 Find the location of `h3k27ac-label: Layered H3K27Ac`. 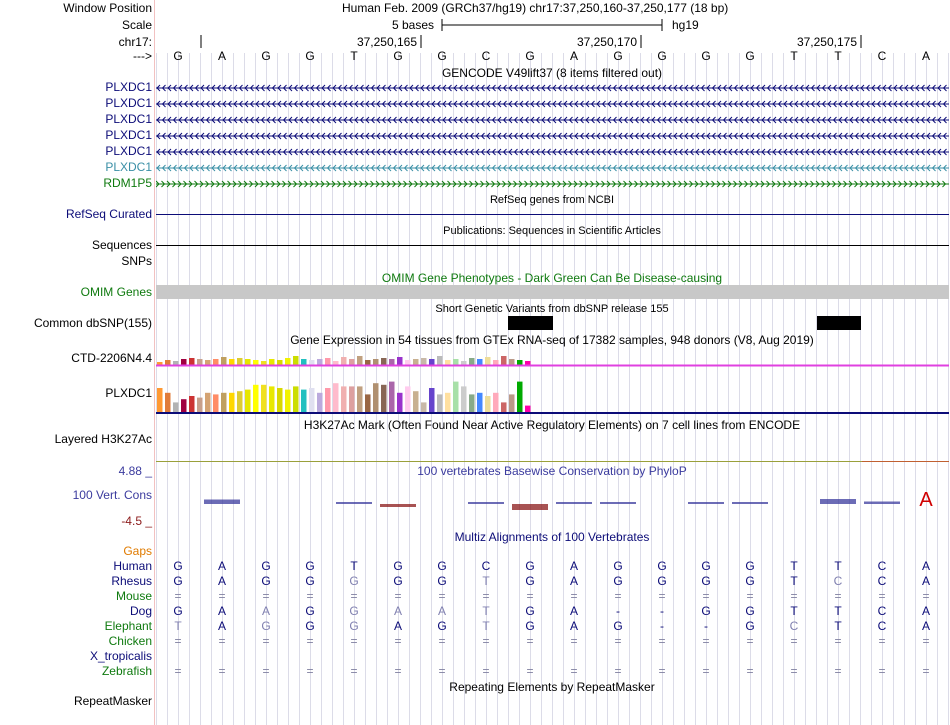

h3k27ac-label: Layered H3K27Ac is located at coordinates (103, 439).